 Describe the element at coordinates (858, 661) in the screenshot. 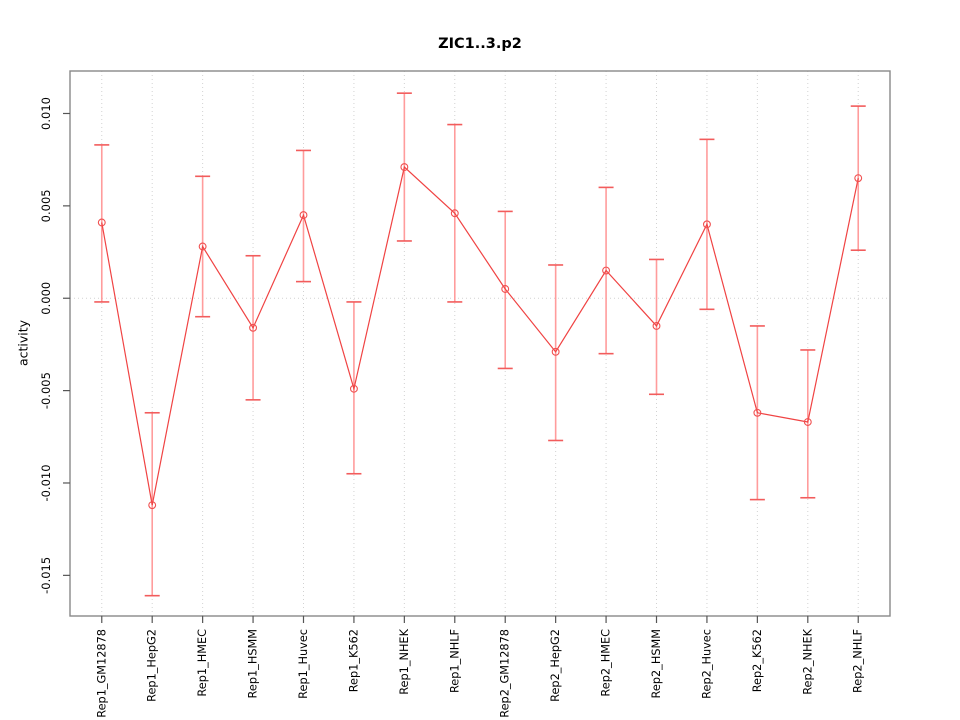

I see `x-tick-label: Rep2_NHLF` at that location.